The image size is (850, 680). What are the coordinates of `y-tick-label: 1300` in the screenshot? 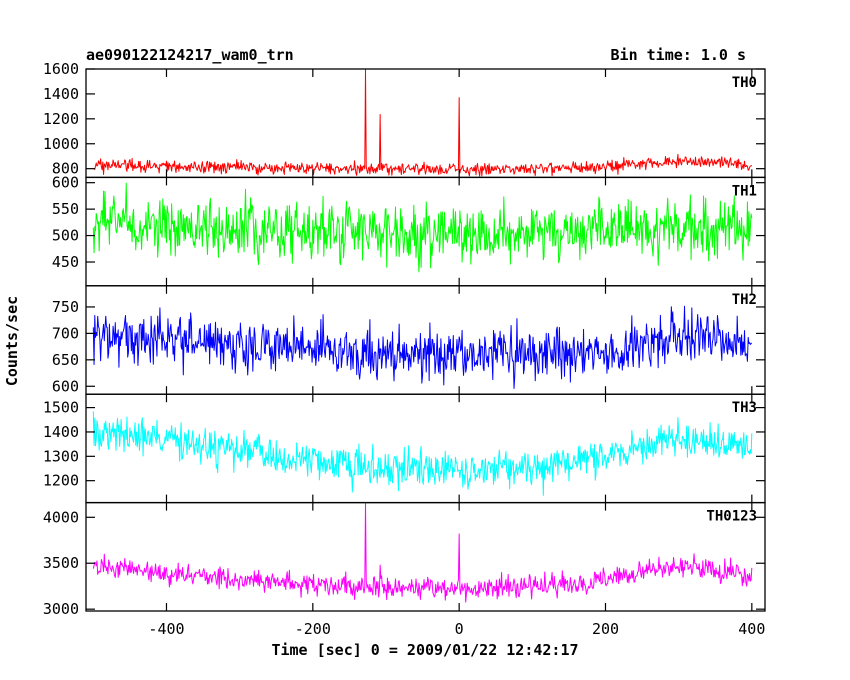 It's located at (61, 456).